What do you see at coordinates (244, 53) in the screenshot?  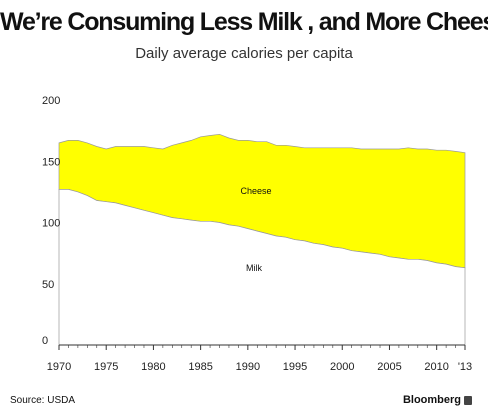 I see `chart-subtitle: Daily average calories per capita` at bounding box center [244, 53].